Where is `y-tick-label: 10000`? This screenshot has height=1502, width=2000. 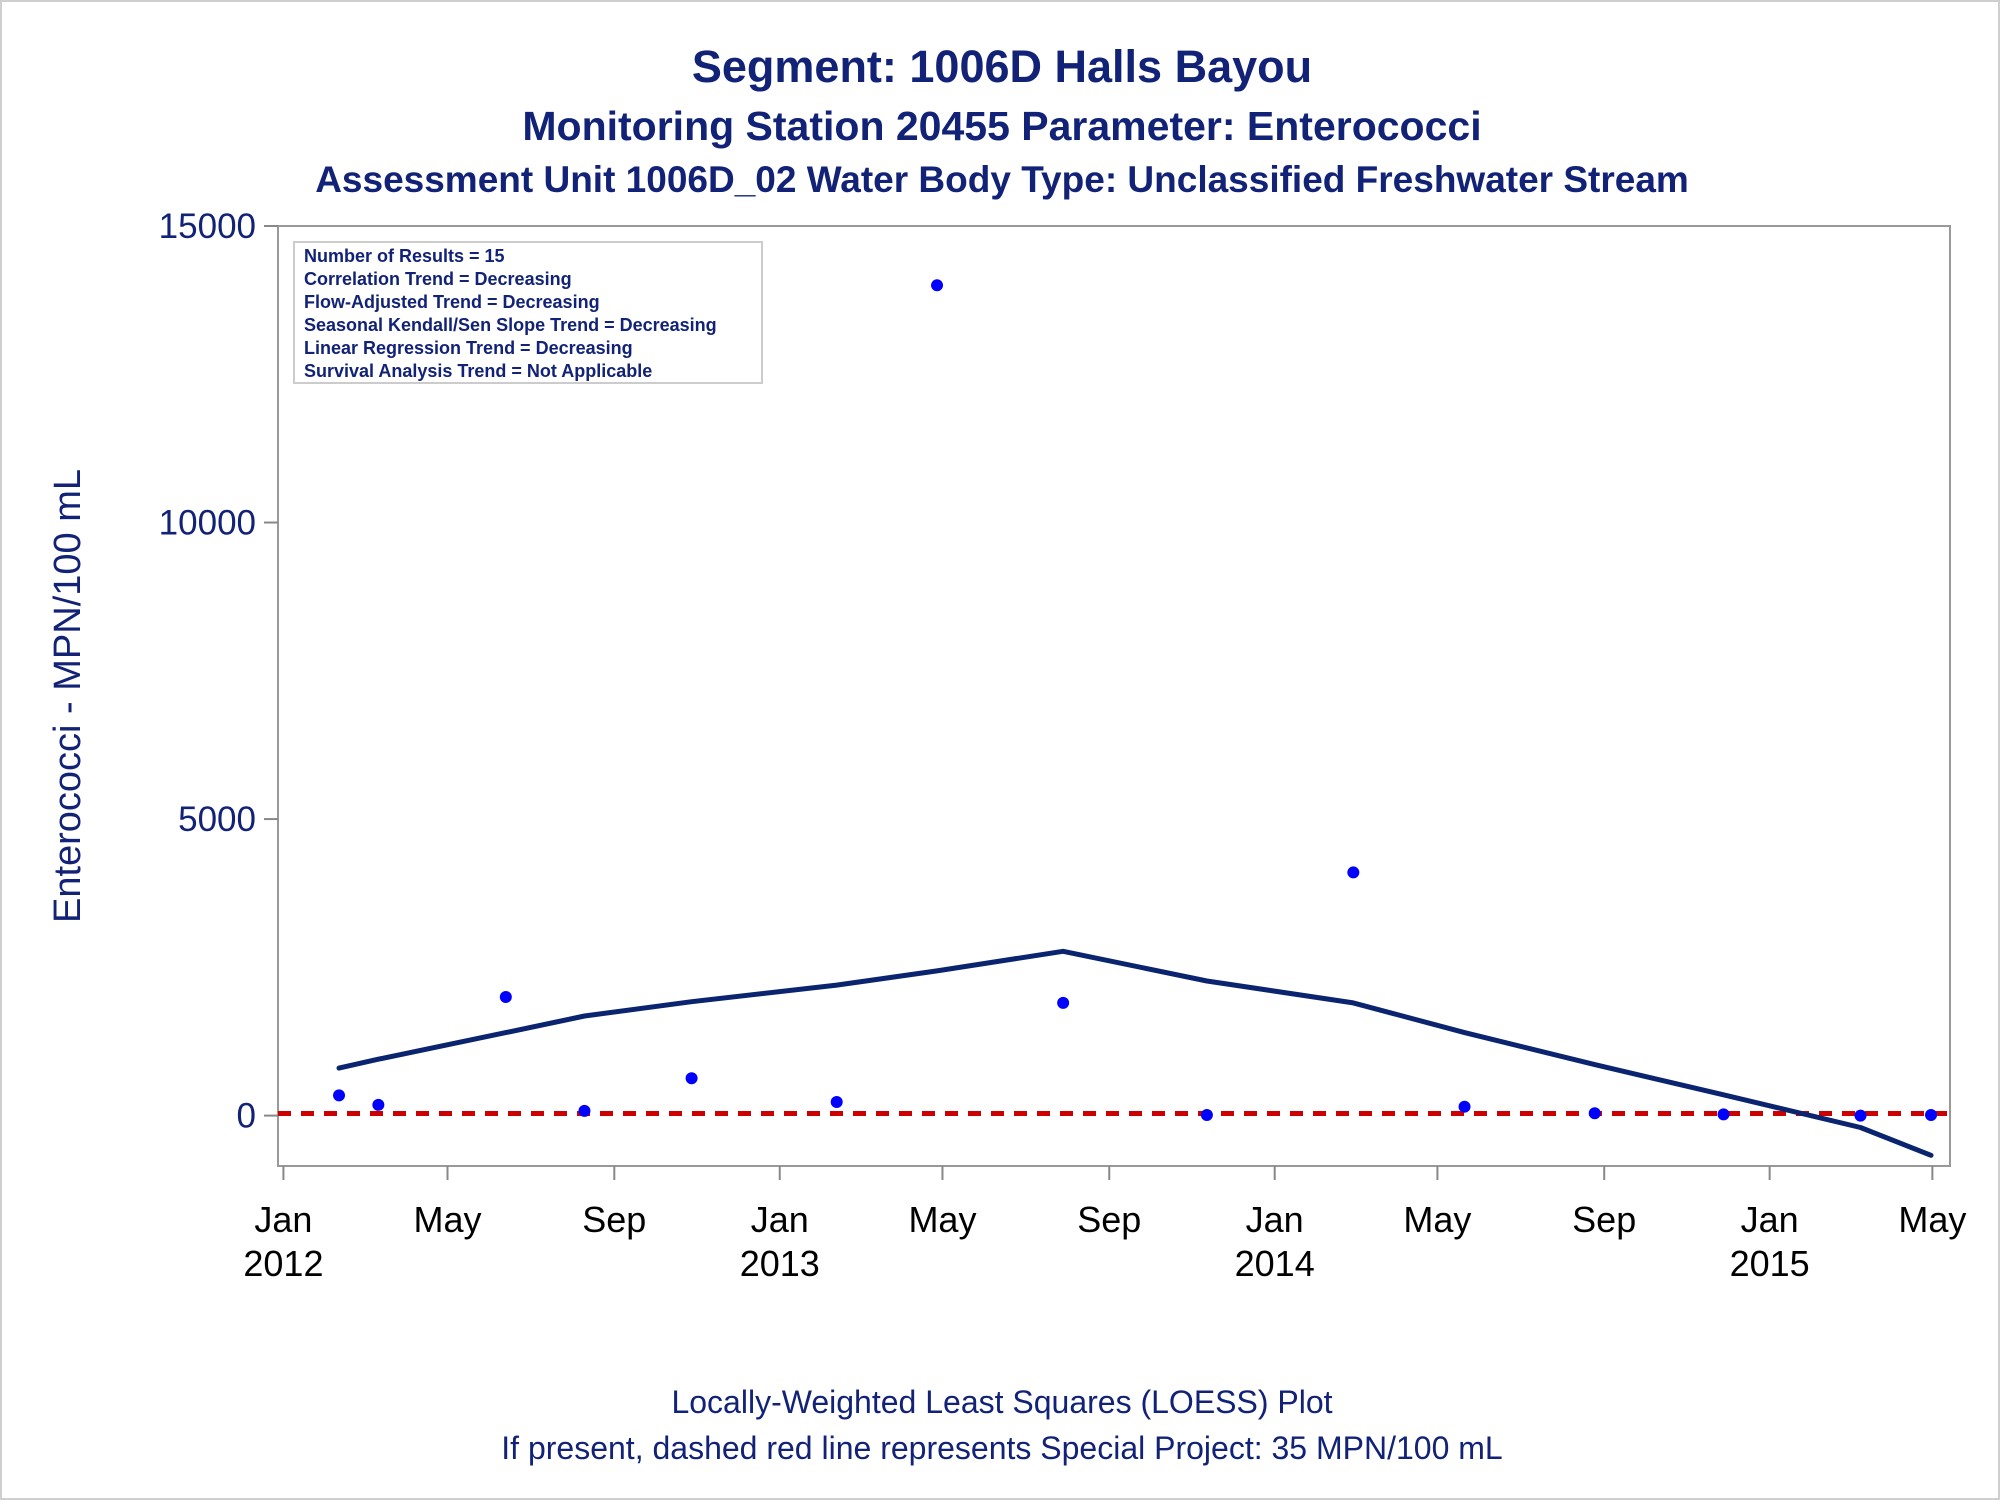 y-tick-label: 10000 is located at coordinates (207, 523).